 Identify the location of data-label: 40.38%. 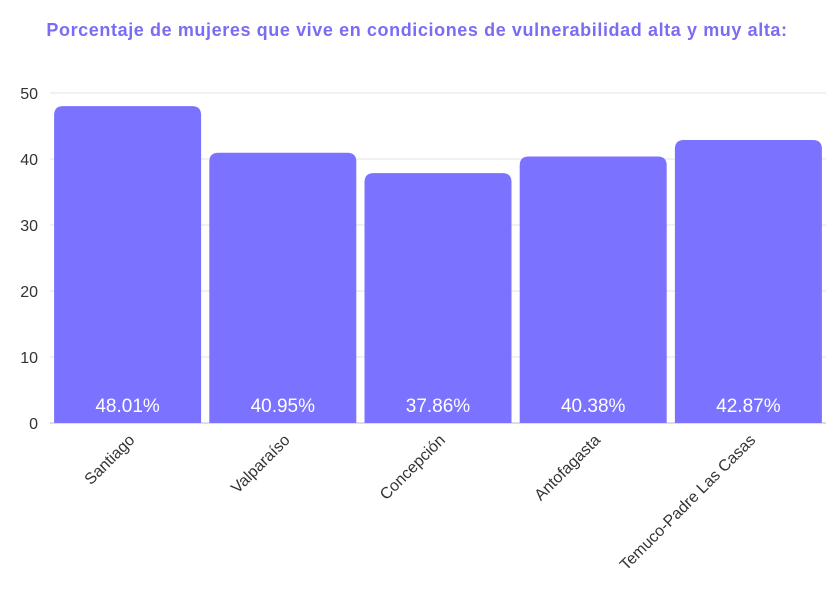
(593, 406).